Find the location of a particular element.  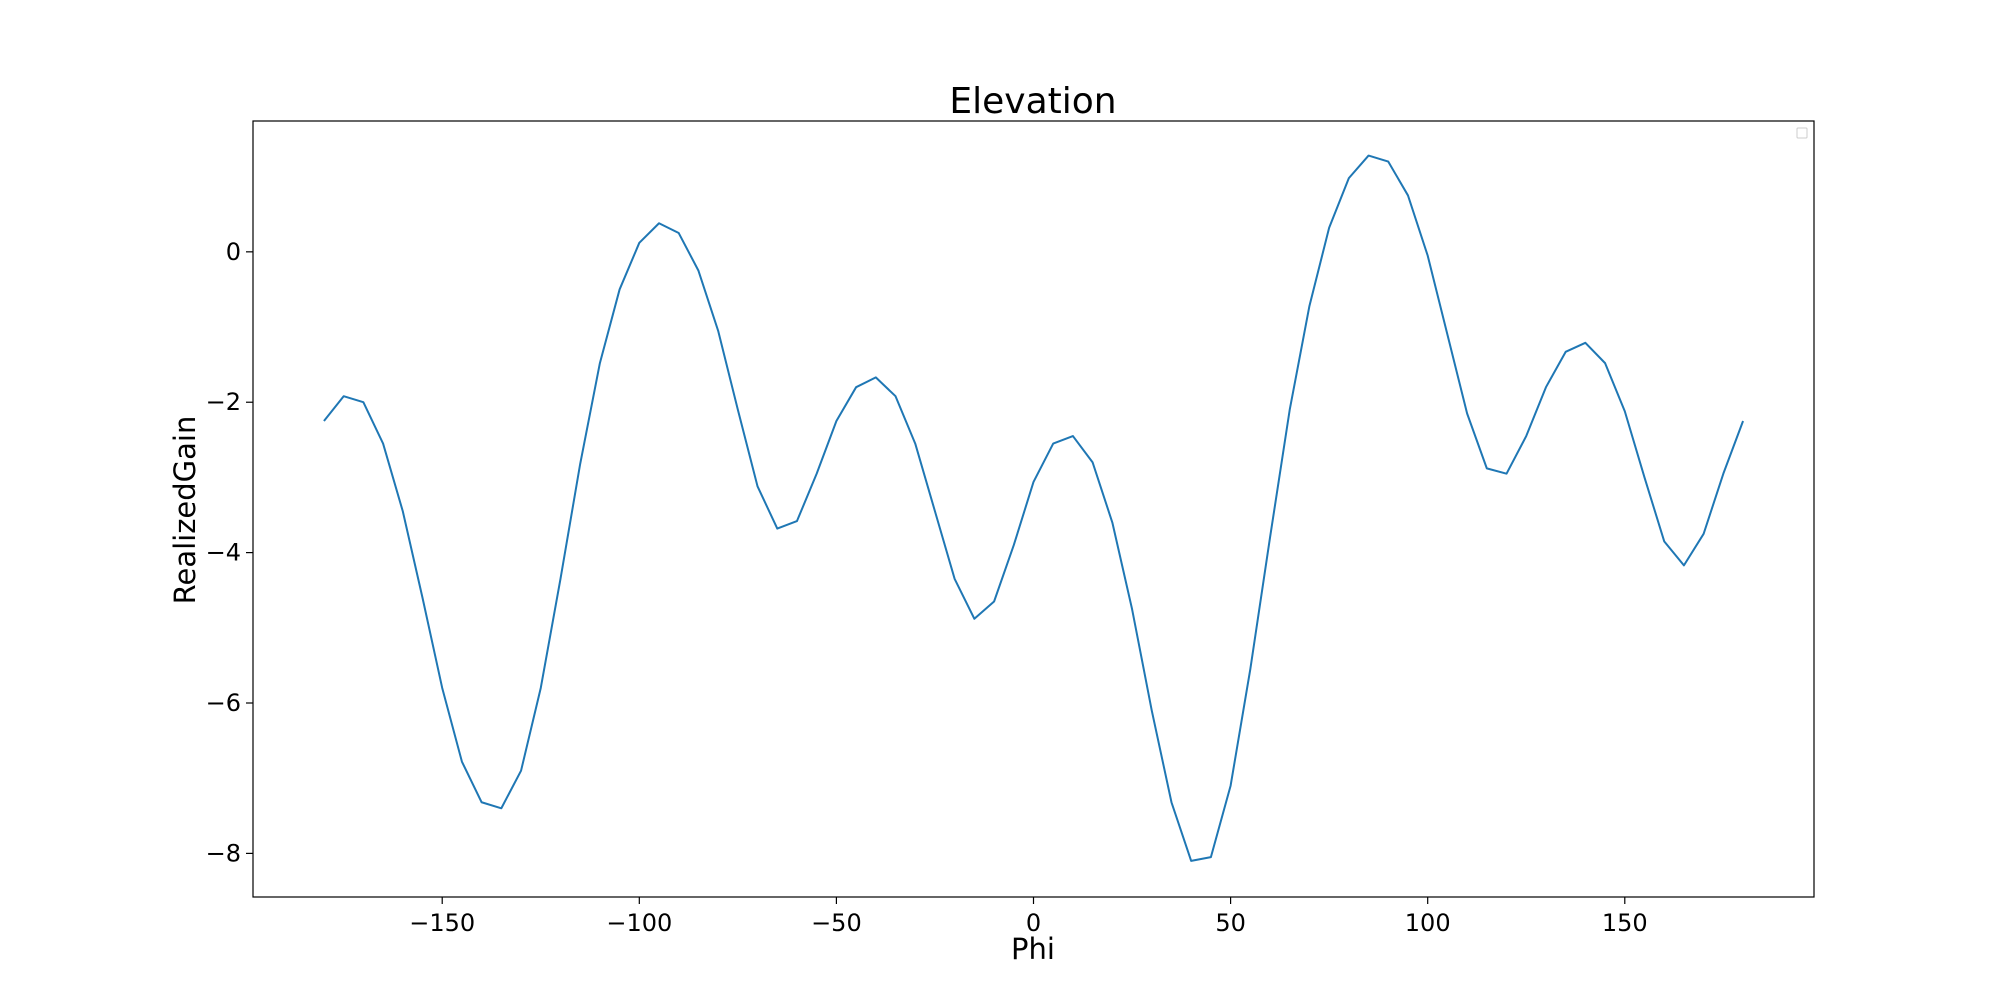

y-tick-label: −8 is located at coordinates (223, 853).